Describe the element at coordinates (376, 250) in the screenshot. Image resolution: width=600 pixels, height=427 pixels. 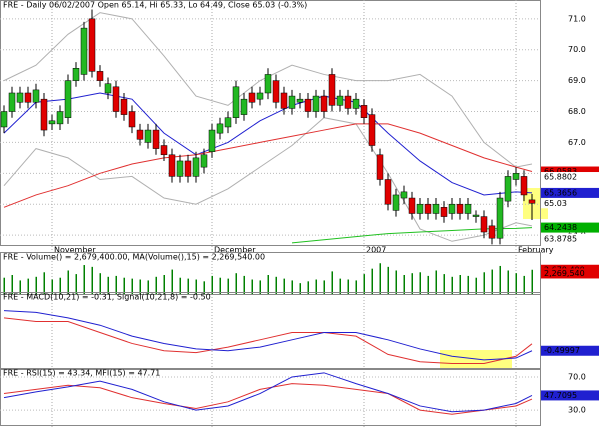
I see `x-tick-label: 2007` at that location.